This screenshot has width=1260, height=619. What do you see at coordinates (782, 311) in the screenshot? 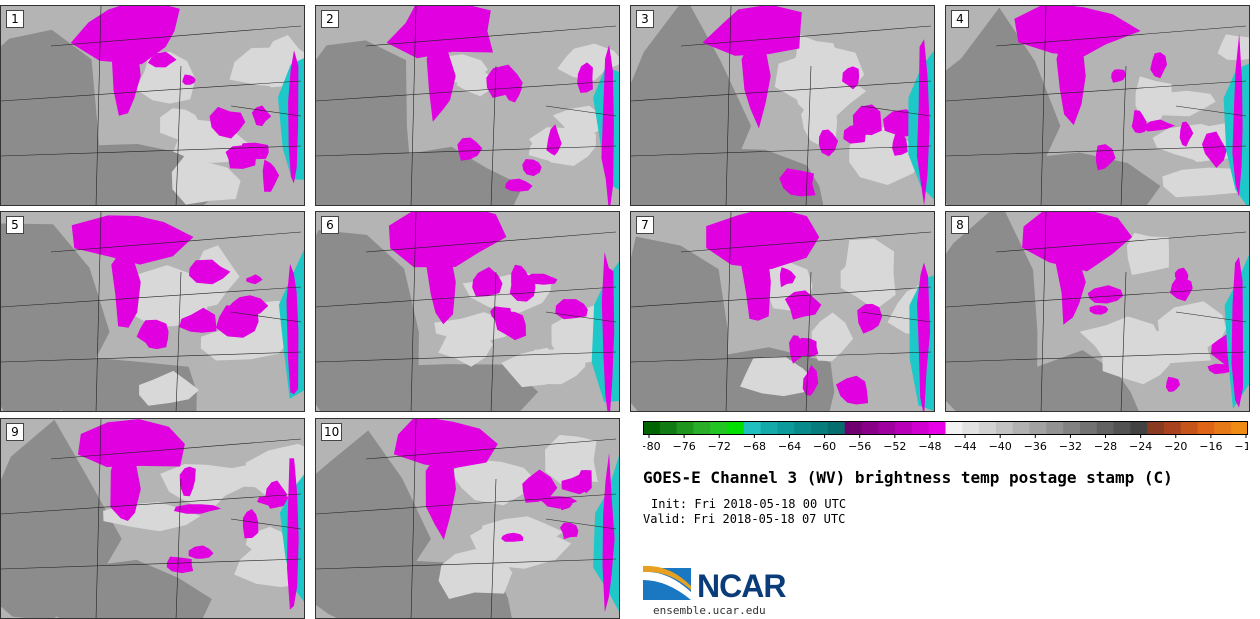
I see `ensemble-member-panel: 7` at bounding box center [782, 311].